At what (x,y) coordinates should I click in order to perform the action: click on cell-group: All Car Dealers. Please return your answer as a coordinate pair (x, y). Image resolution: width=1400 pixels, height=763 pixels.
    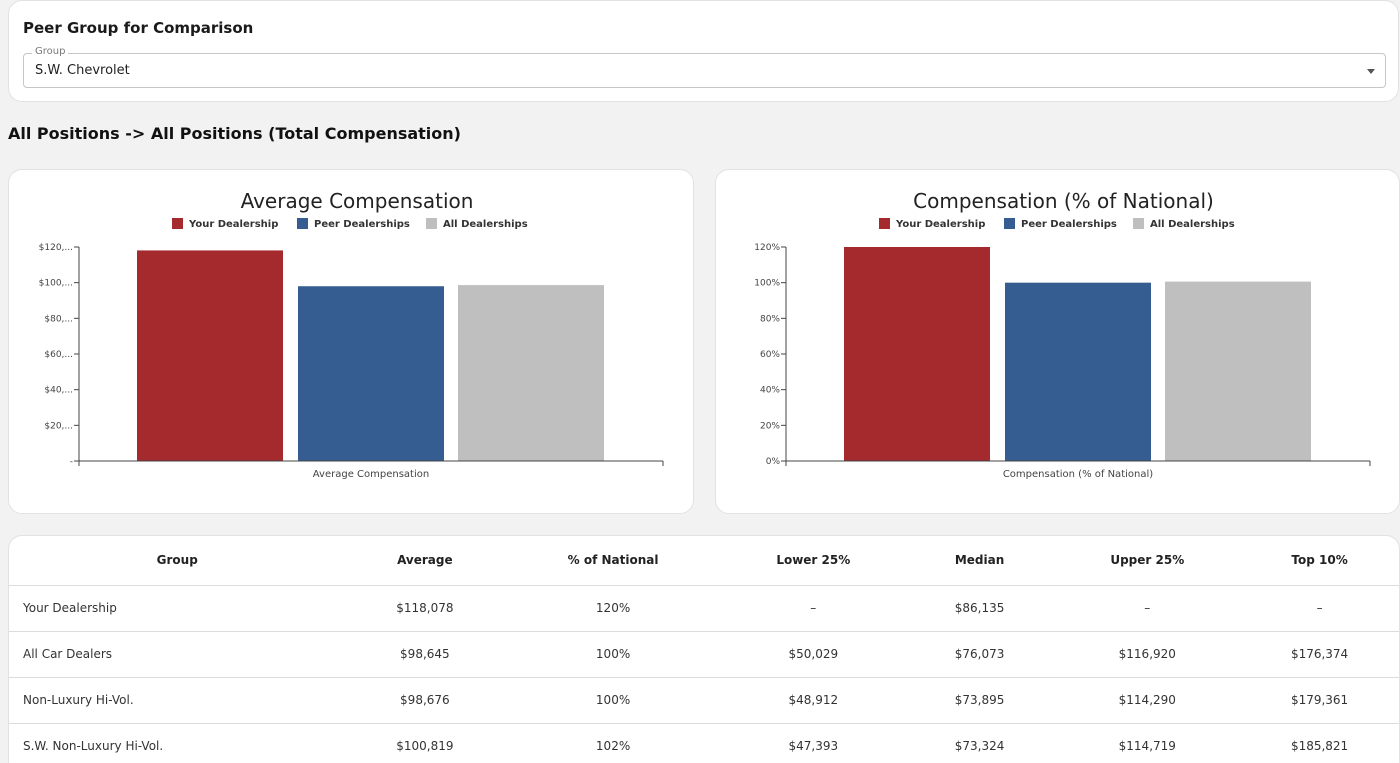
    Looking at the image, I should click on (177, 654).